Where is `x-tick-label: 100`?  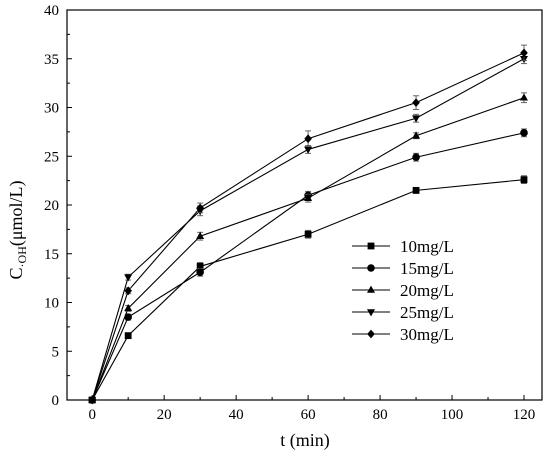
x-tick-label: 100 is located at coordinates (452, 415).